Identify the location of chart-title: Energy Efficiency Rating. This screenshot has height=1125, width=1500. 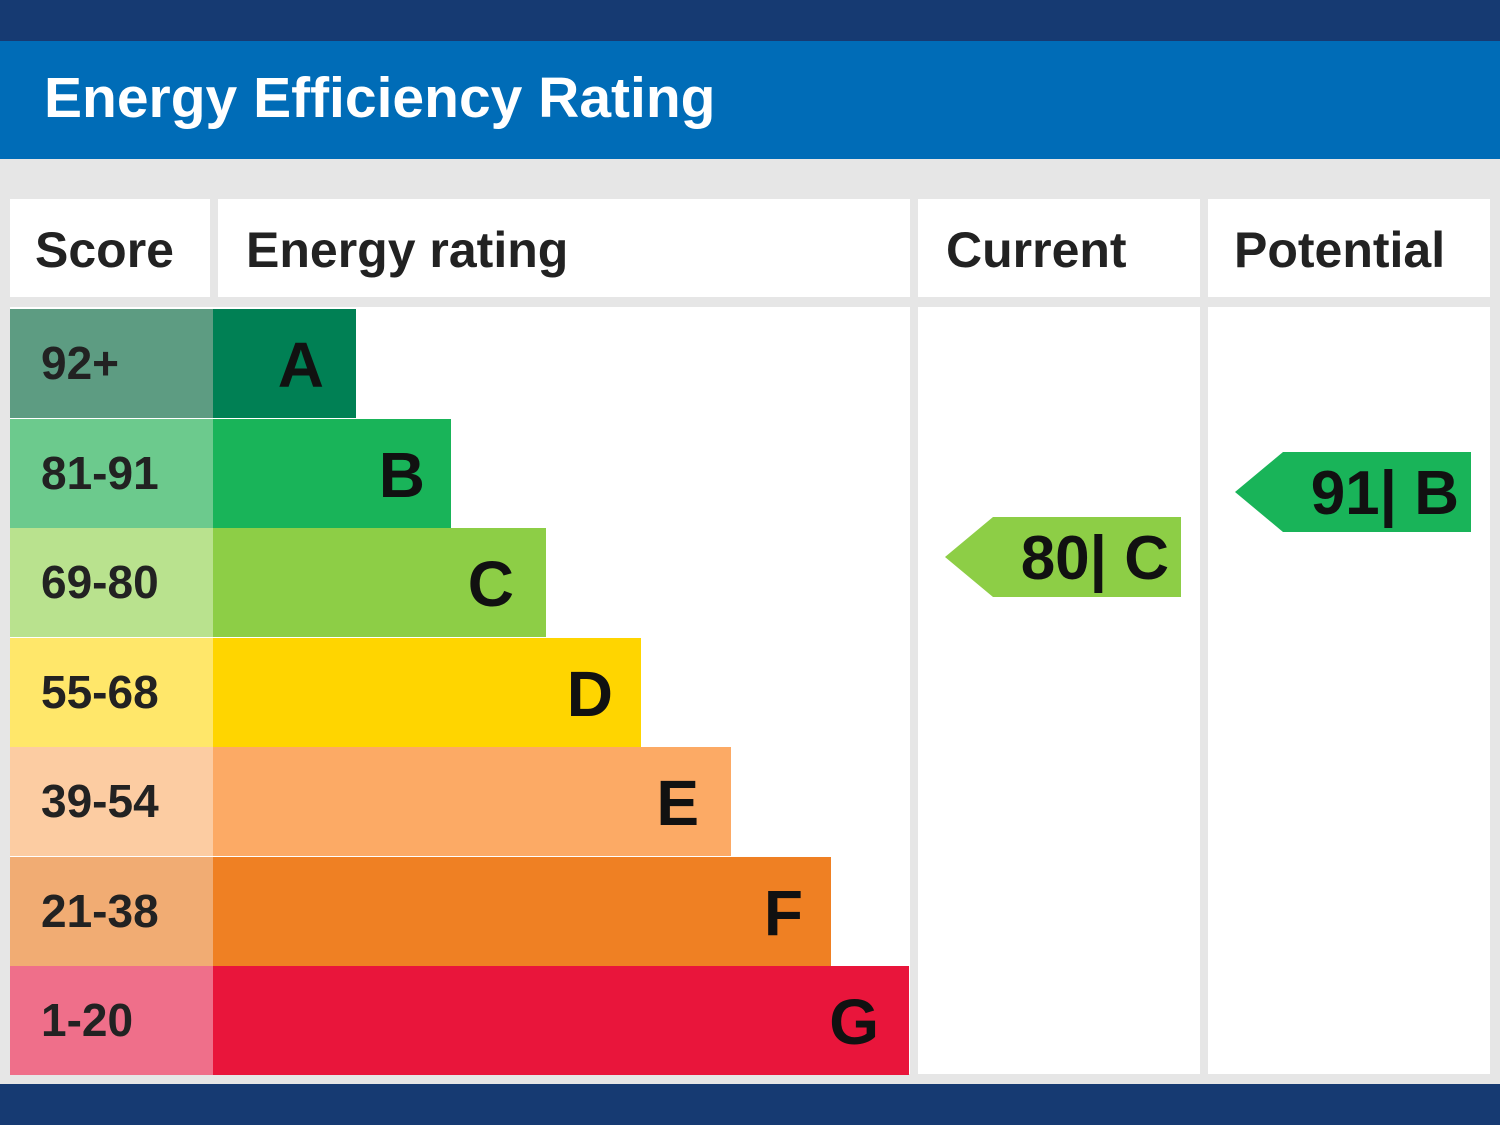
(380, 98).